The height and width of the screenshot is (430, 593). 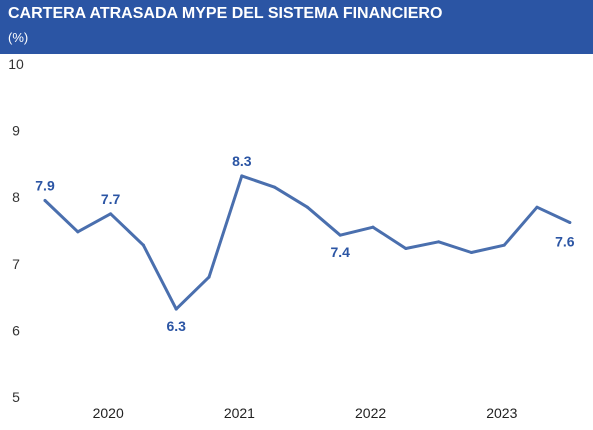 What do you see at coordinates (176, 326) in the screenshot?
I see `data-label: 6.3` at bounding box center [176, 326].